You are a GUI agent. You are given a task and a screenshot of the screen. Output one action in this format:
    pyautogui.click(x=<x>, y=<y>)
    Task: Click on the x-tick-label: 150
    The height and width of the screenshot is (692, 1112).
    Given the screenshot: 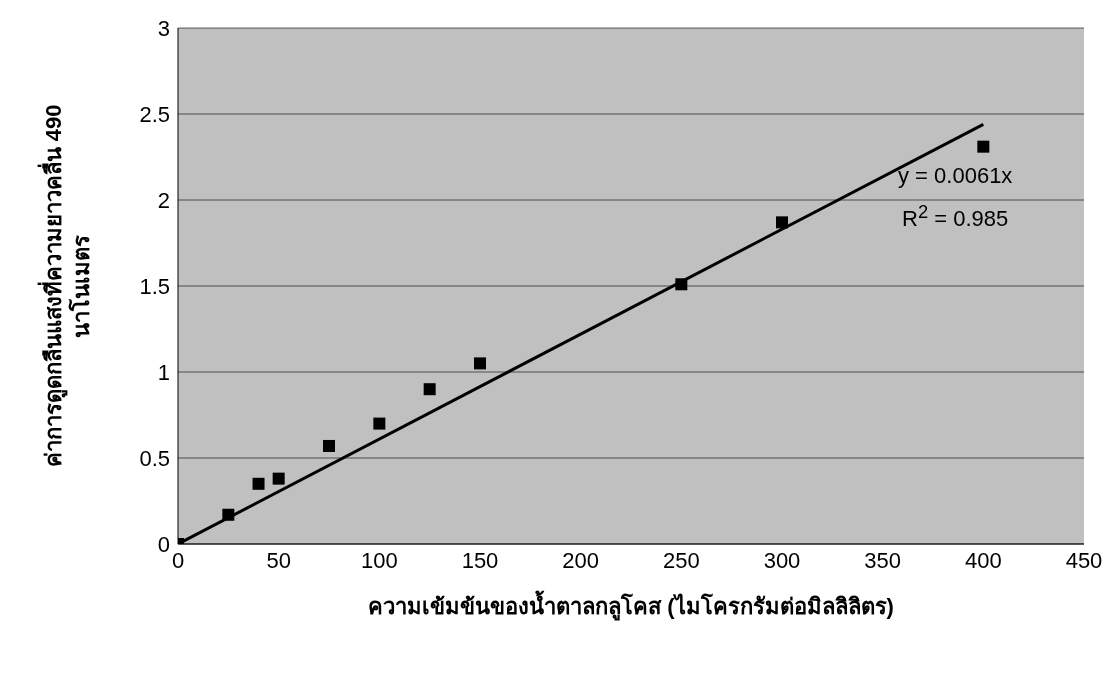 What is the action you would take?
    pyautogui.click(x=480, y=560)
    